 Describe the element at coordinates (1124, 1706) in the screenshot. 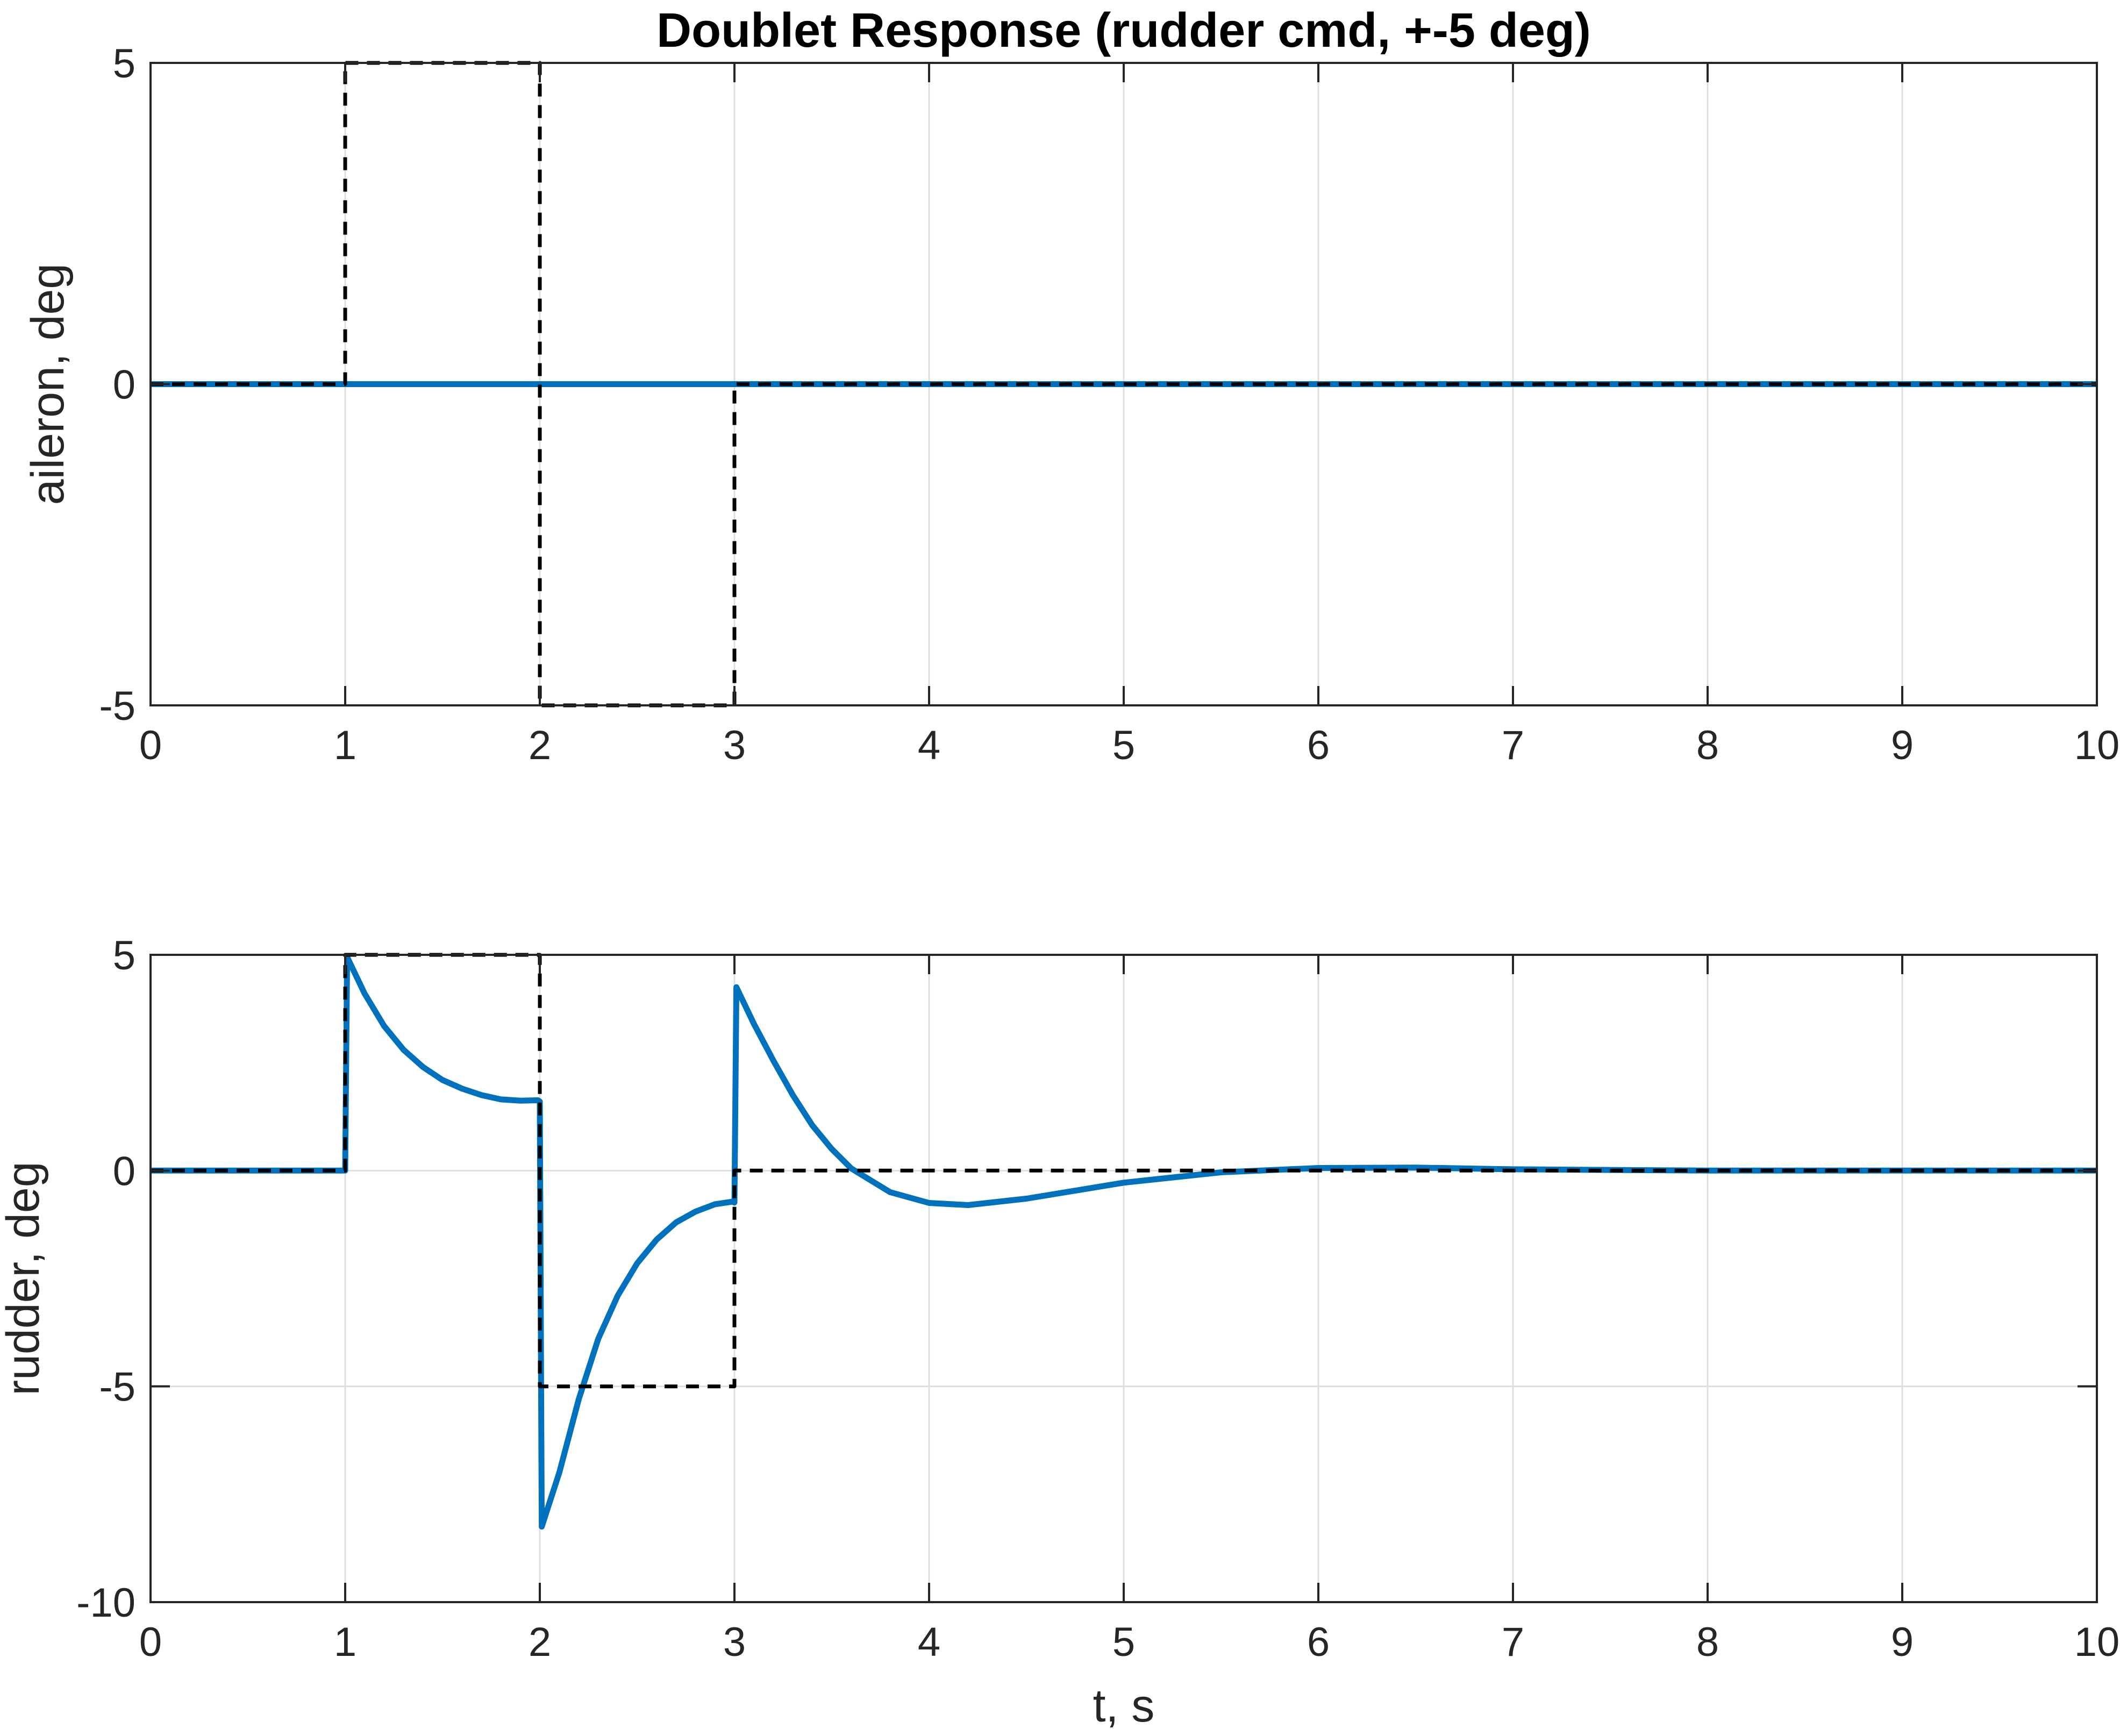

I see `x-axis-label: t, s` at that location.